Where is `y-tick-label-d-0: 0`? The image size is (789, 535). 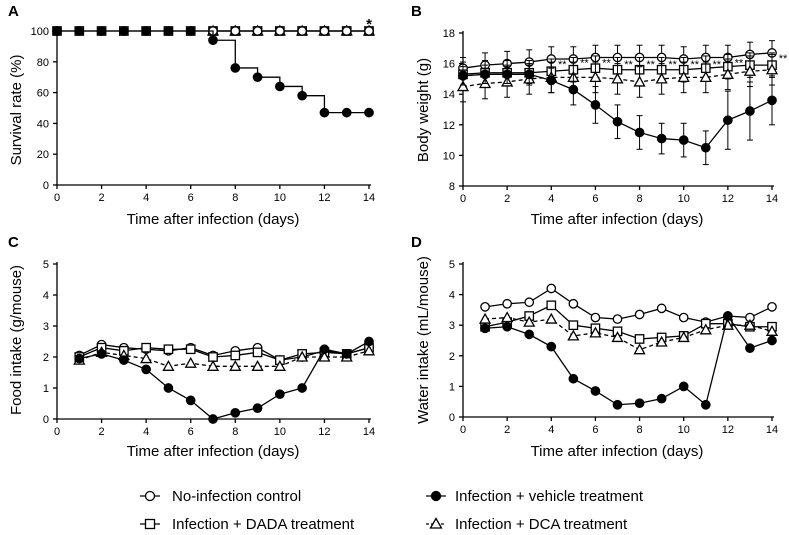
y-tick-label-d-0: 0 is located at coordinates (452, 418).